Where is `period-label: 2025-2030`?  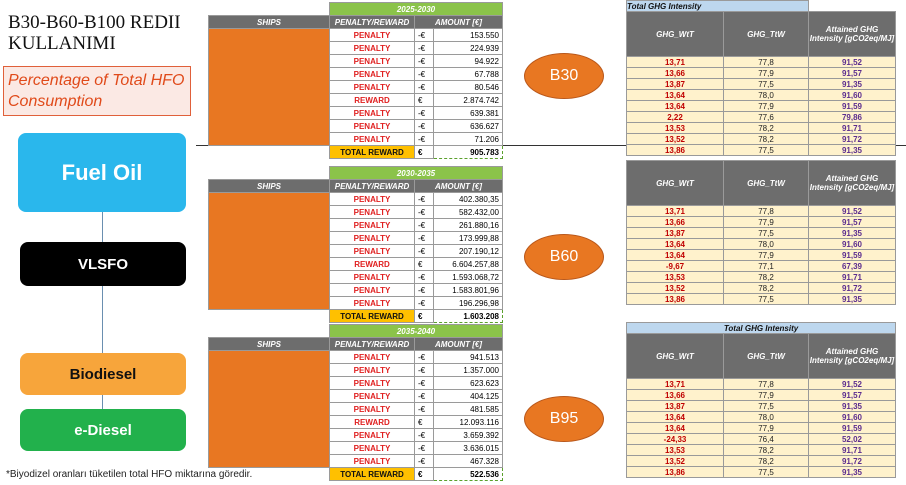 period-label: 2025-2030 is located at coordinates (416, 9).